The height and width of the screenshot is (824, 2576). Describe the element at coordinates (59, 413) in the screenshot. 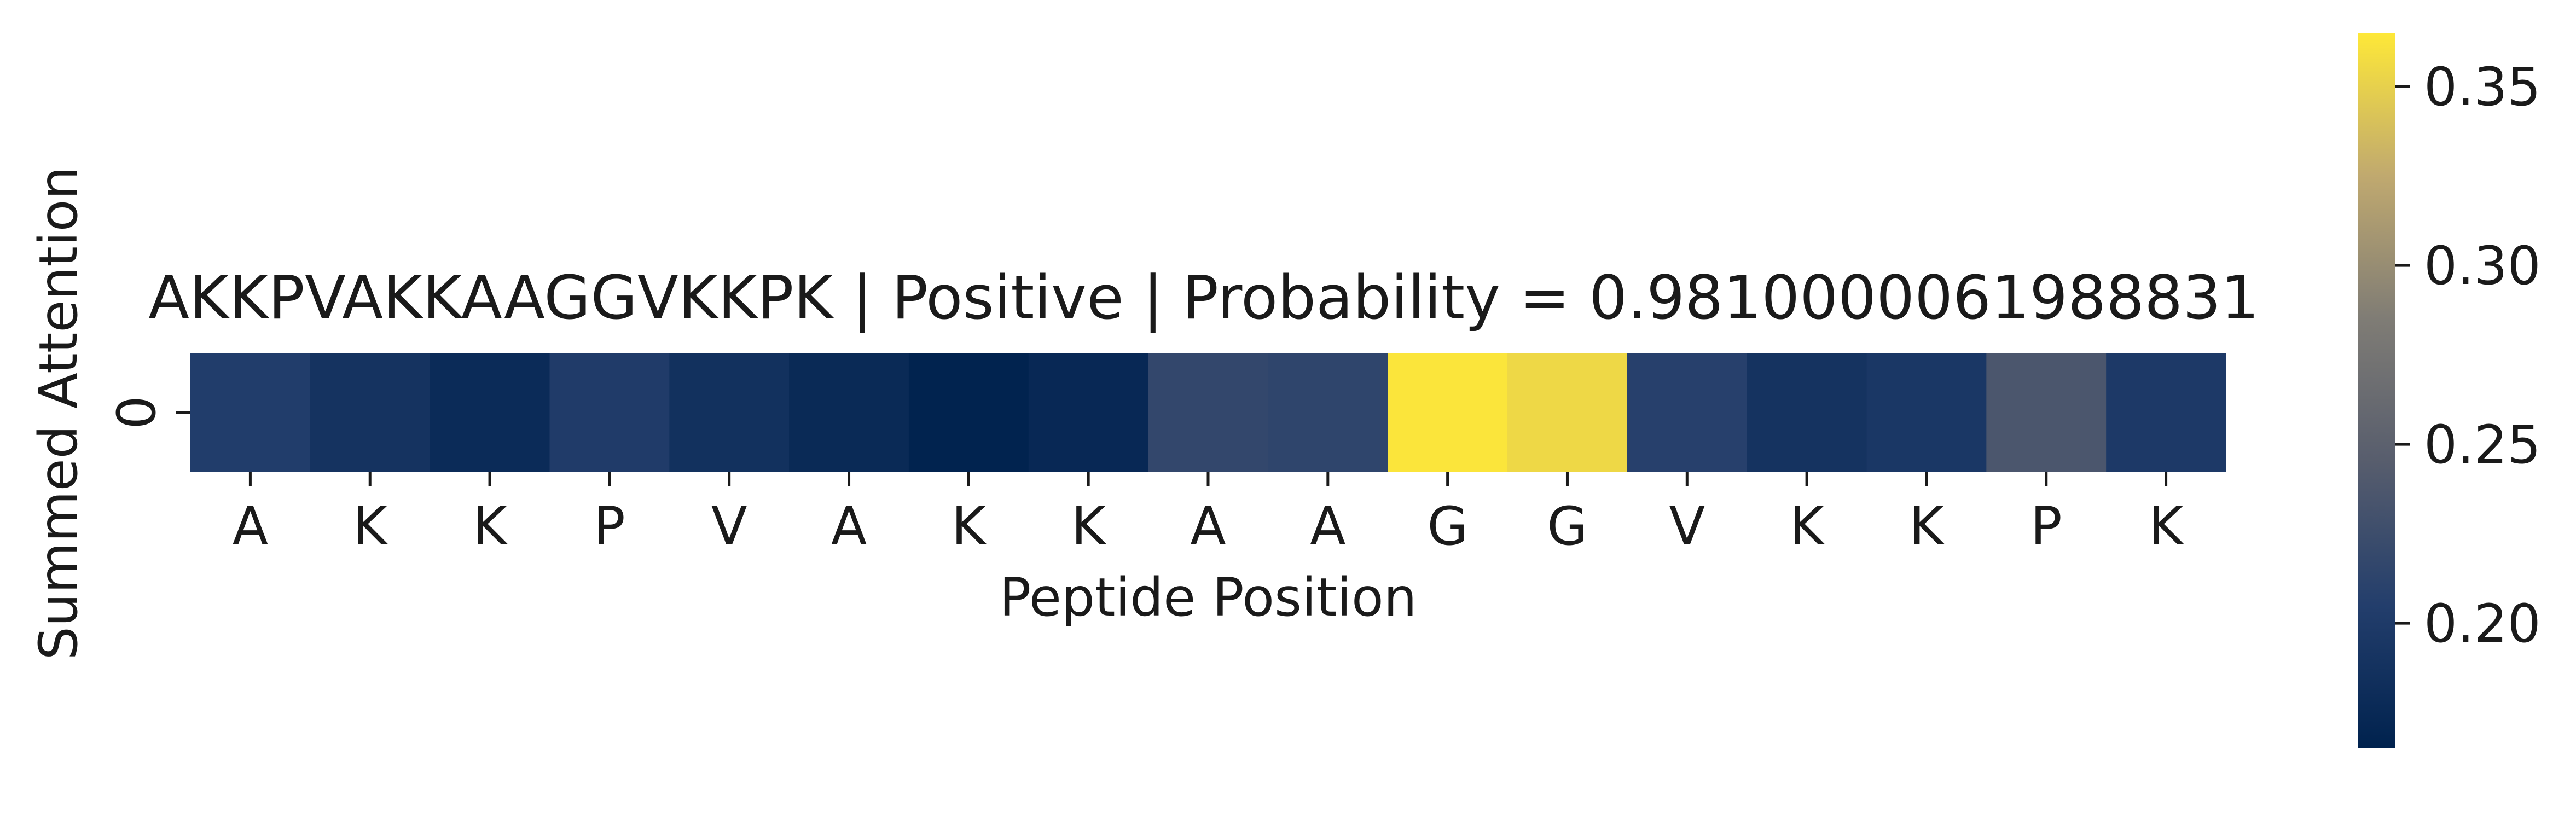

I see `y-axis-label: Summed Attention` at that location.